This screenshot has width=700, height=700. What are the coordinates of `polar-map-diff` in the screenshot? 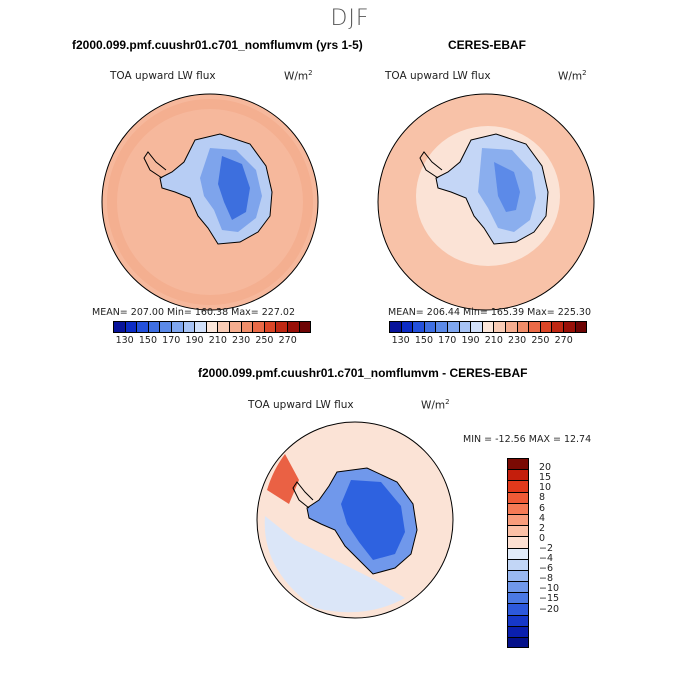 It's located at (355, 520).